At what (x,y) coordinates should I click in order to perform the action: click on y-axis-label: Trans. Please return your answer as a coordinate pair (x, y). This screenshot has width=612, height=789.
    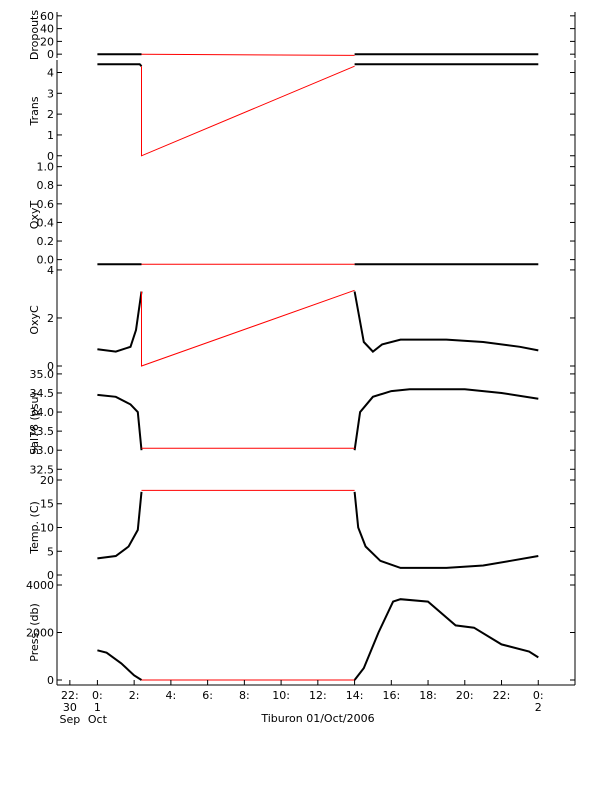
    Looking at the image, I should click on (34, 111).